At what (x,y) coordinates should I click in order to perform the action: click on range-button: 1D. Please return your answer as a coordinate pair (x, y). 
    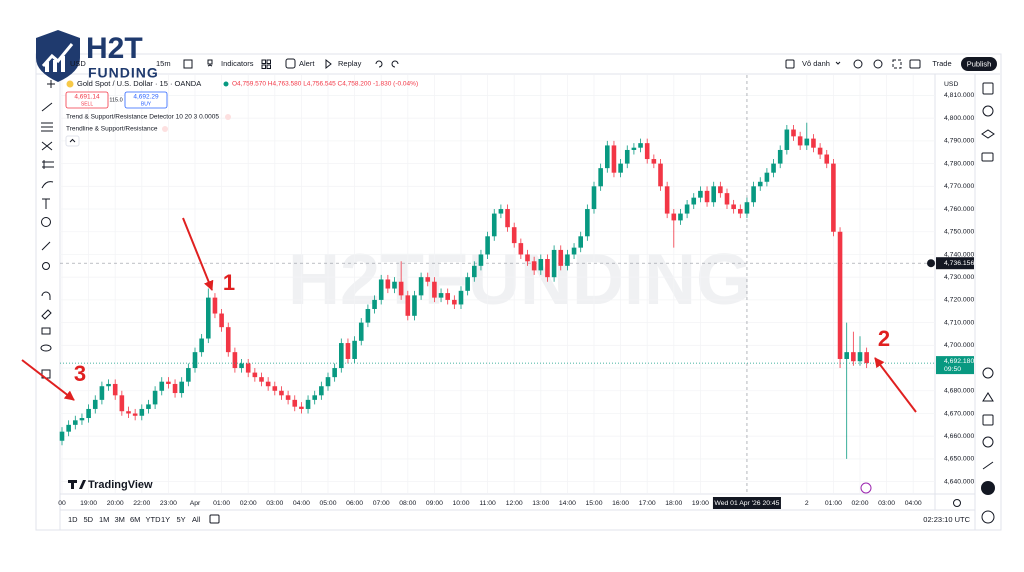
    Looking at the image, I should click on (73, 519).